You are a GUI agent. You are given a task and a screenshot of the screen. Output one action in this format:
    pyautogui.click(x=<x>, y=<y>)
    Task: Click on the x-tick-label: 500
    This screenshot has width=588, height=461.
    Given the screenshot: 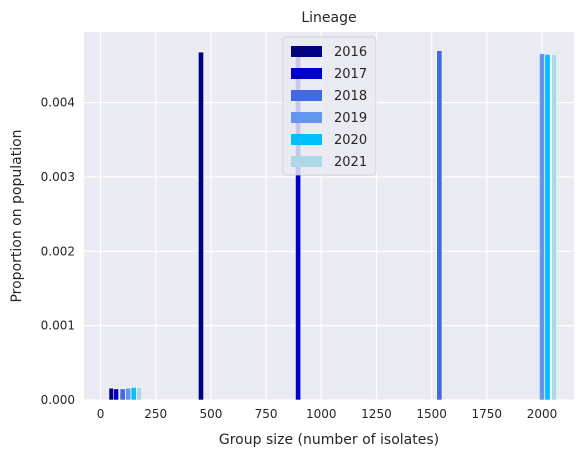 What is the action you would take?
    pyautogui.click(x=210, y=414)
    